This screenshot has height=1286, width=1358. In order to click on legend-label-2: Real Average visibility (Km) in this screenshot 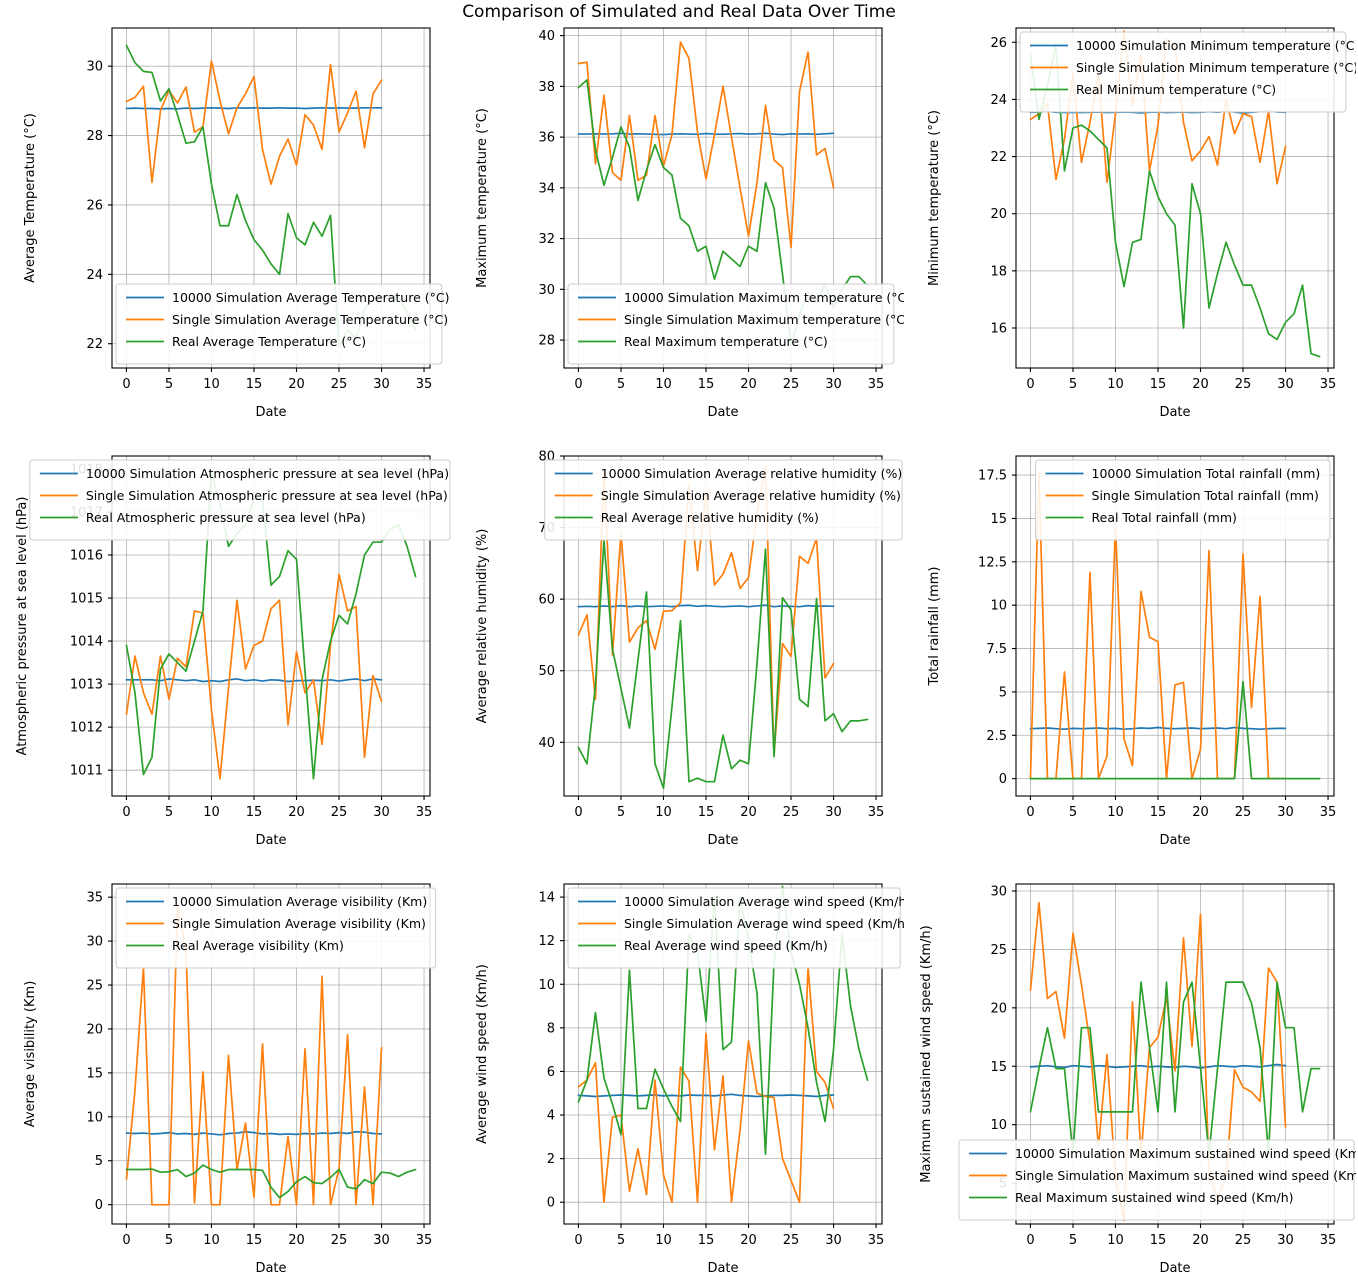, I will do `click(258, 945)`.